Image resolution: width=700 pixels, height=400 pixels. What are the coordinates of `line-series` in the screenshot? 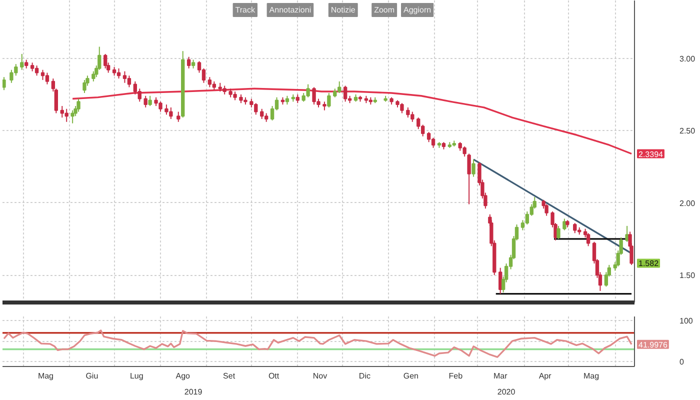 It's located at (317, 344).